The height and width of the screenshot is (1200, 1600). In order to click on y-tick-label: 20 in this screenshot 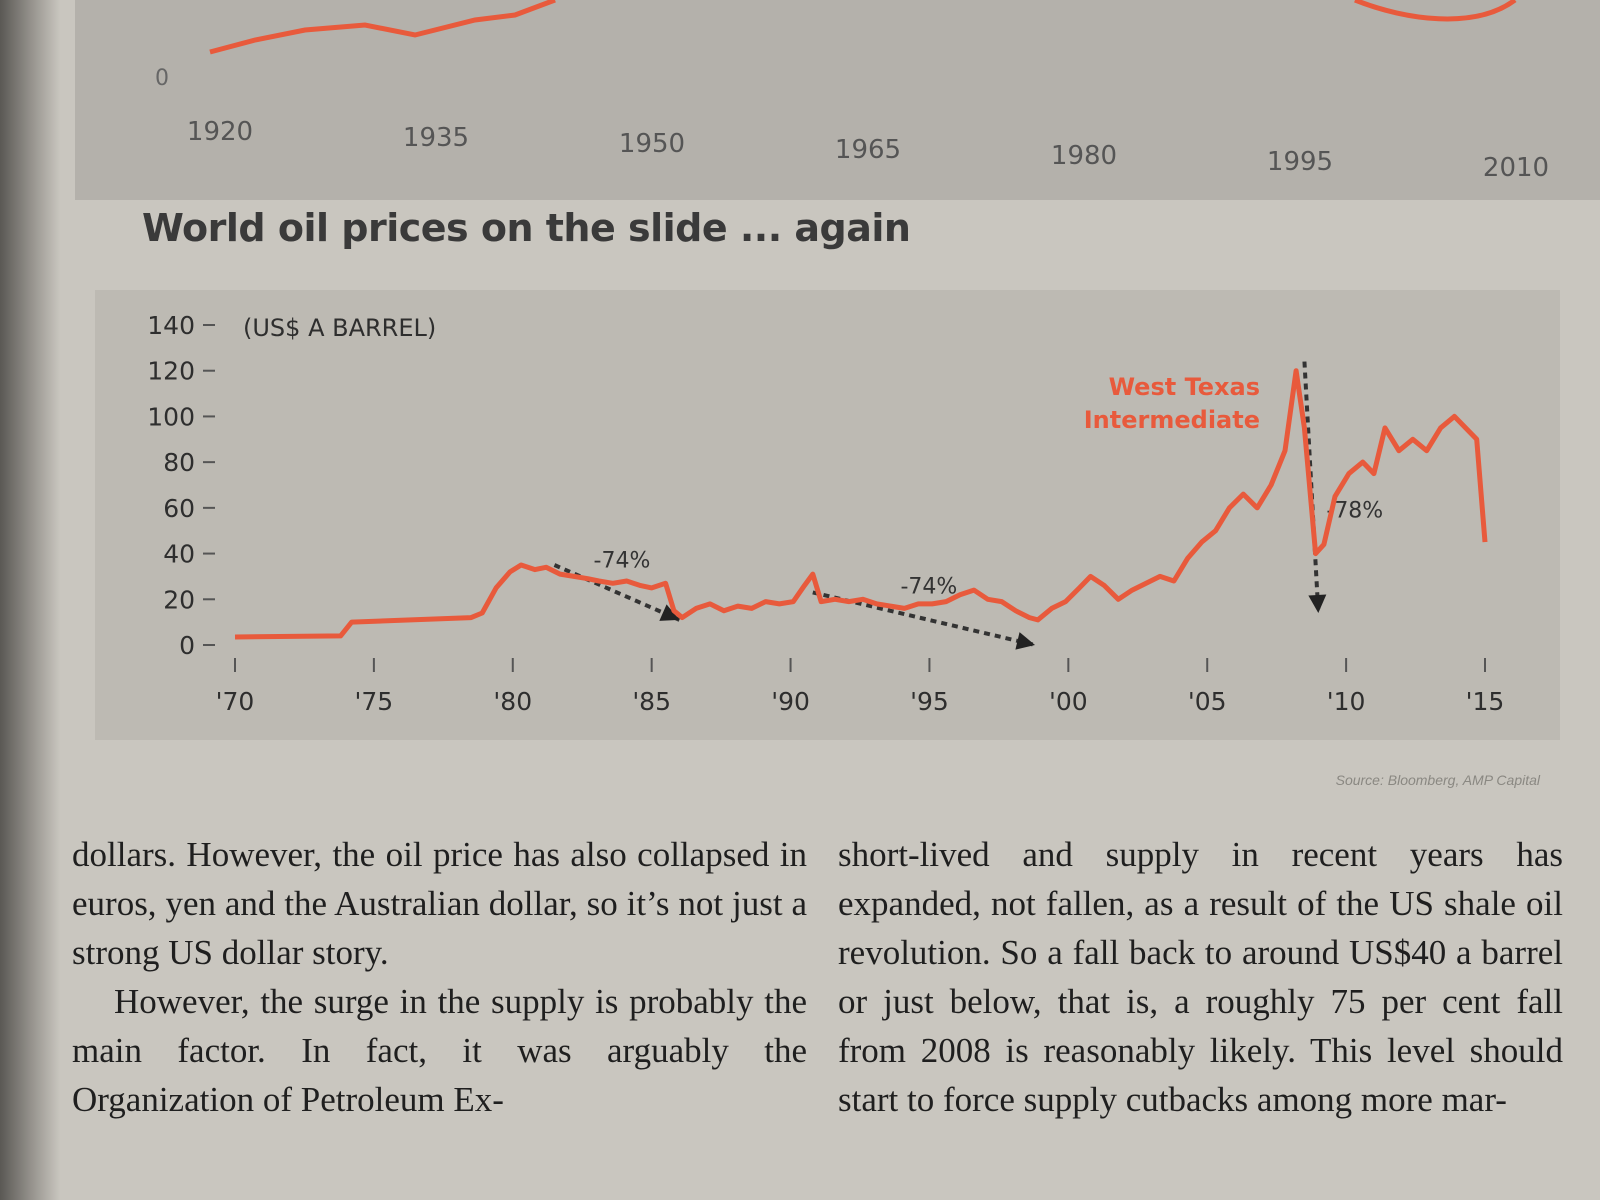, I will do `click(179, 599)`.